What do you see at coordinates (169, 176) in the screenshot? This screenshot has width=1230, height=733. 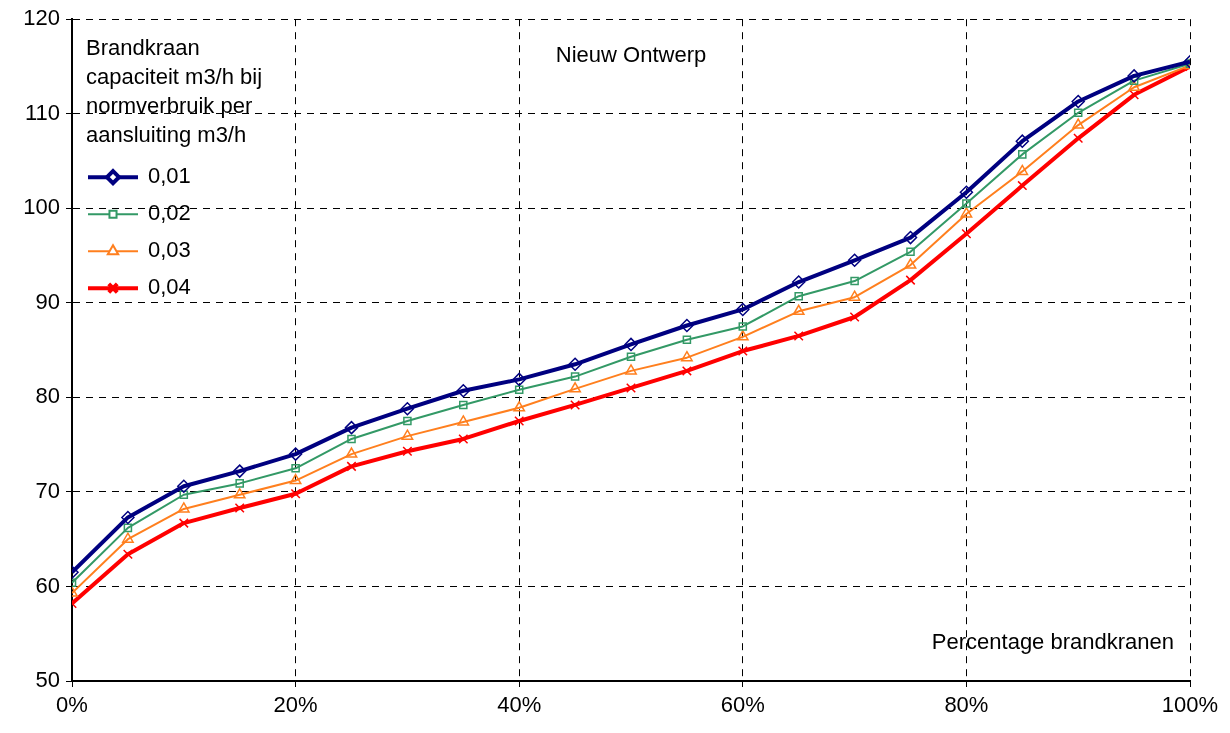 I see `legend-label: 0,01` at bounding box center [169, 176].